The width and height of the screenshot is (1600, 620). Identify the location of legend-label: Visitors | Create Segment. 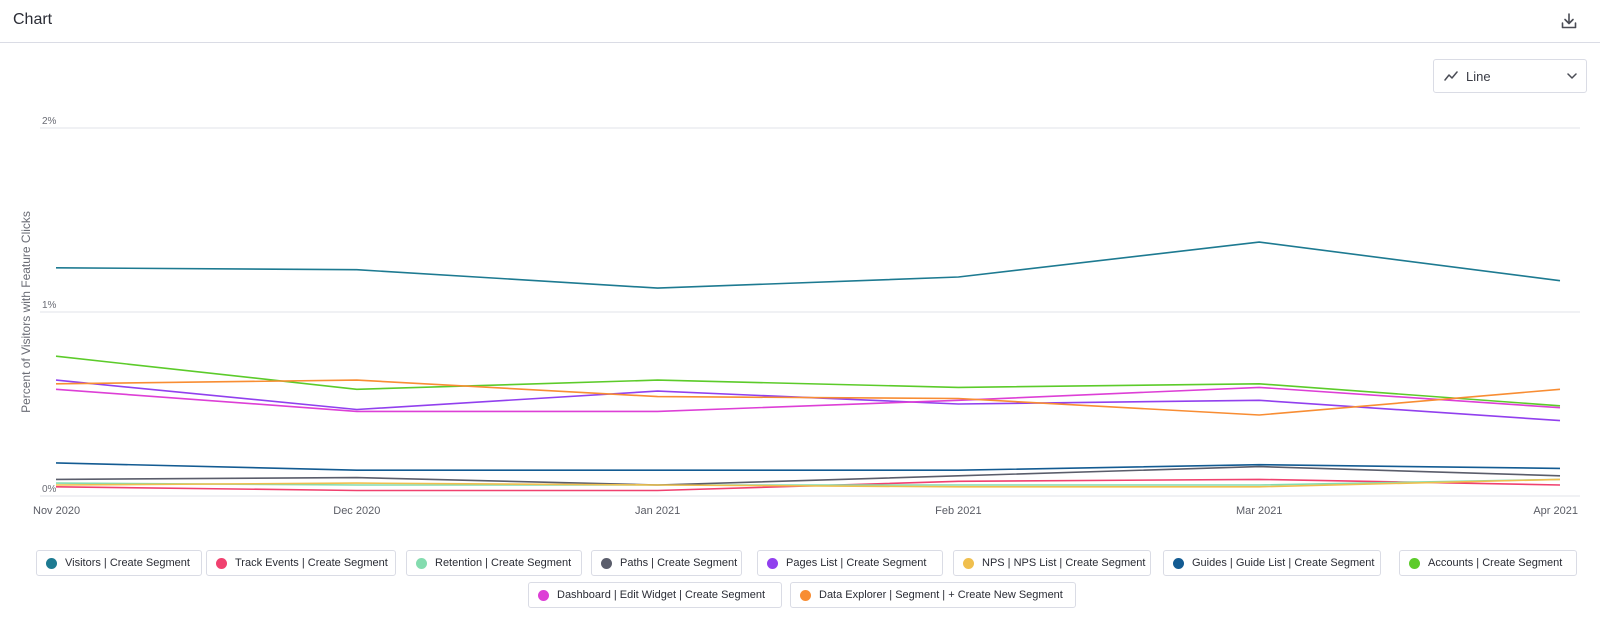
(127, 563).